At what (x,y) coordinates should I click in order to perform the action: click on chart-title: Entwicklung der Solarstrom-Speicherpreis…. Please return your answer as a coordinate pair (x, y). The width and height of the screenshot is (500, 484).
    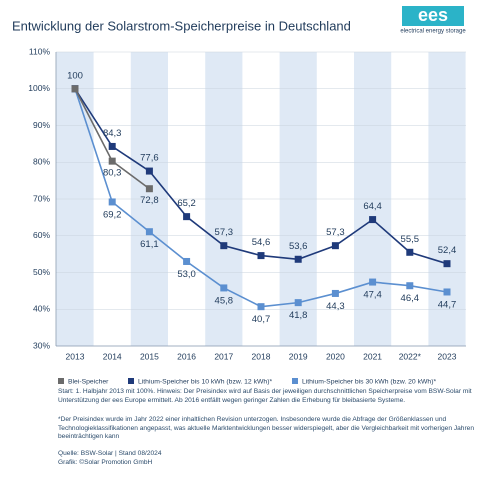
    Looking at the image, I should click on (181, 25).